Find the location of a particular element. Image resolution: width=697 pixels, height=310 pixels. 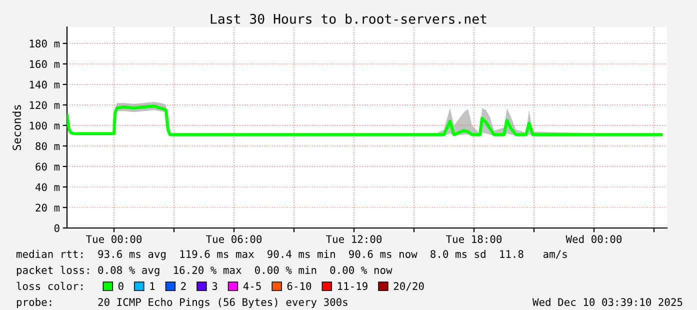

text: Wed Dec 10 03:39:10 2025 is located at coordinates (607, 302).